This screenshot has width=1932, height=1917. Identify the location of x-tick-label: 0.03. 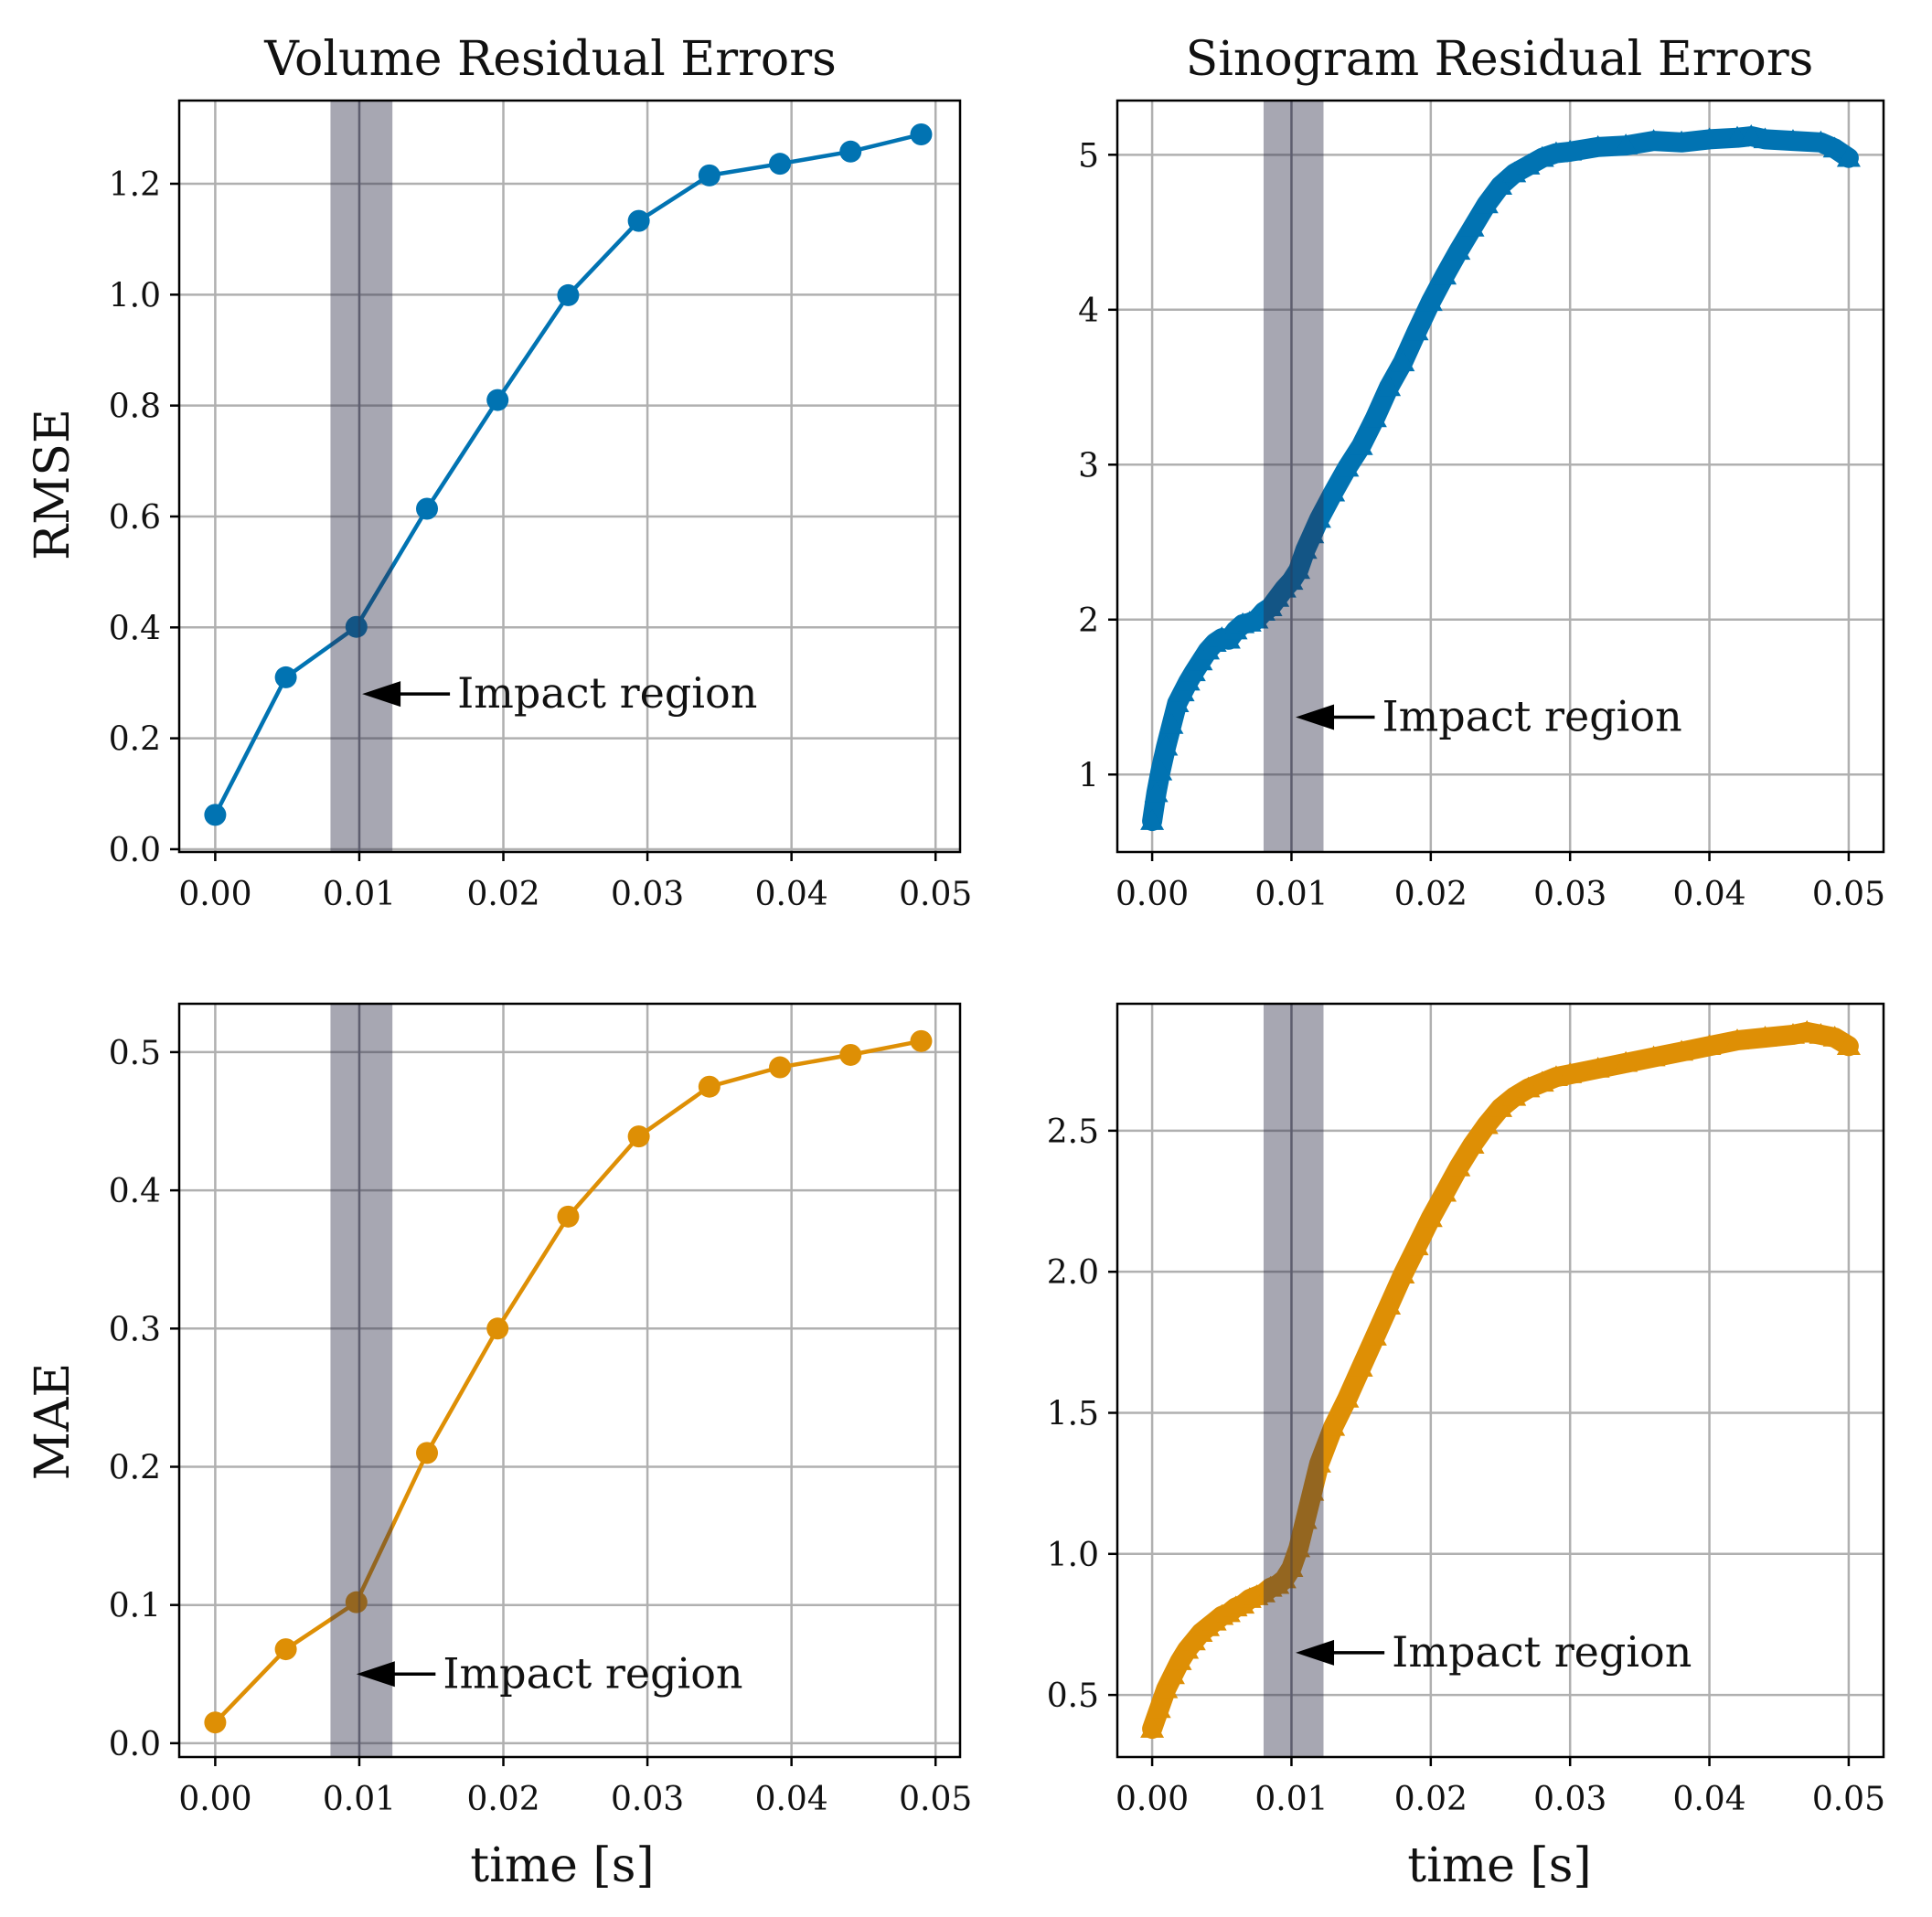
(647, 894).